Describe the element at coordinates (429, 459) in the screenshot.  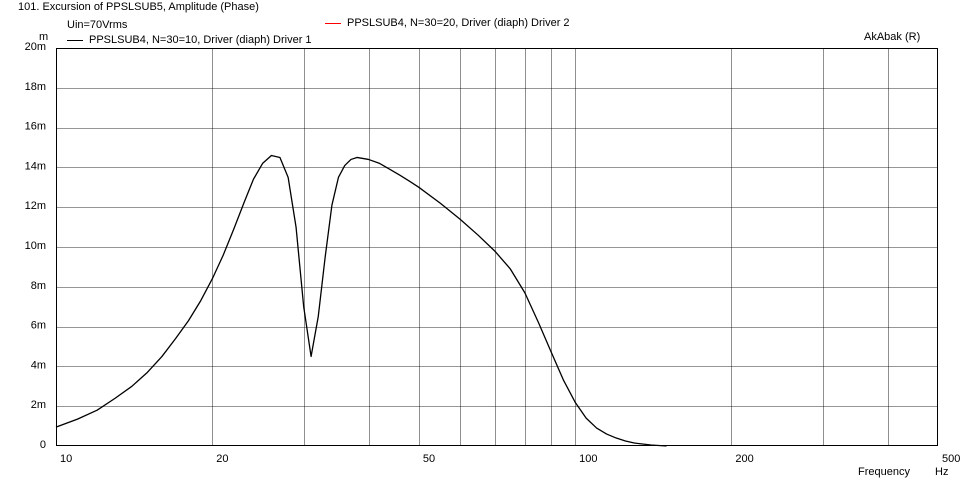
I see `x-tick-label-50: 50` at that location.